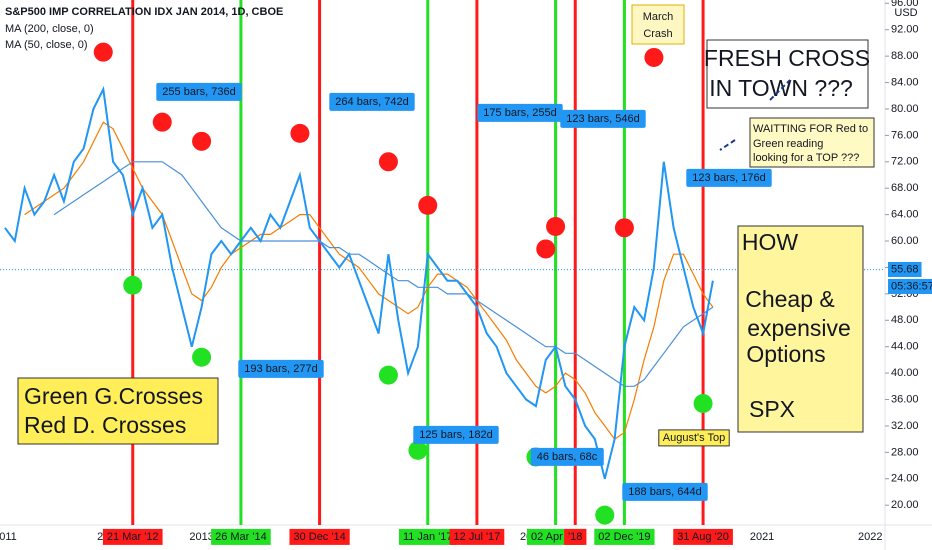 This screenshot has width=932, height=550. What do you see at coordinates (905, 347) in the screenshot?
I see `y-tick-label: 44.00` at bounding box center [905, 347].